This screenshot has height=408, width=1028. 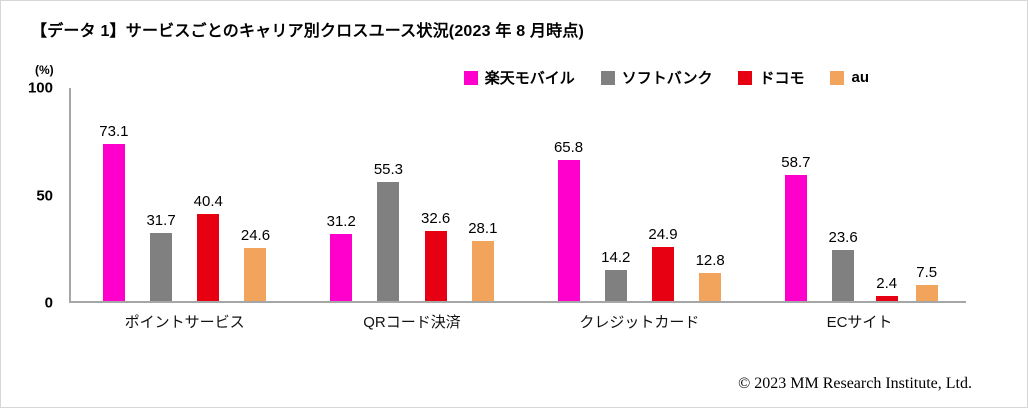 What do you see at coordinates (388, 170) in the screenshot?
I see `bar-value-label: 55.3` at bounding box center [388, 170].